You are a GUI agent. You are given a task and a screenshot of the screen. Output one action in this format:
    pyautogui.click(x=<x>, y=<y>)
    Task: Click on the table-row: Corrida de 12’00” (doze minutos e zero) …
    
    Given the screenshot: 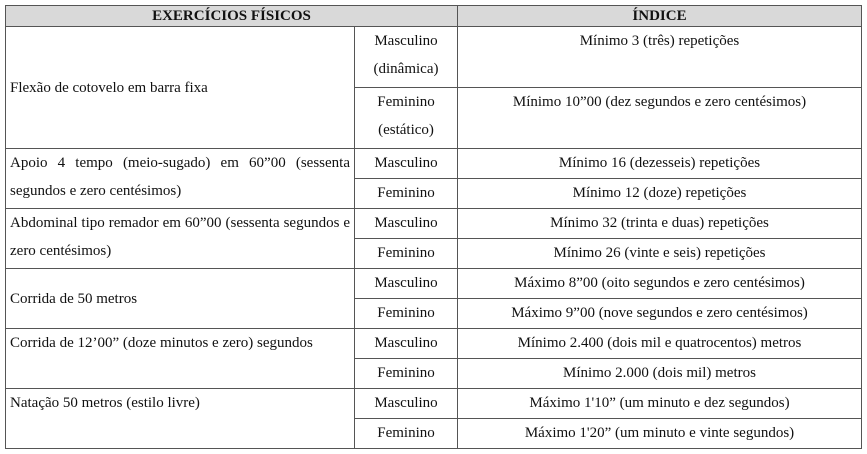 What is the action you would take?
    pyautogui.click(x=433, y=358)
    